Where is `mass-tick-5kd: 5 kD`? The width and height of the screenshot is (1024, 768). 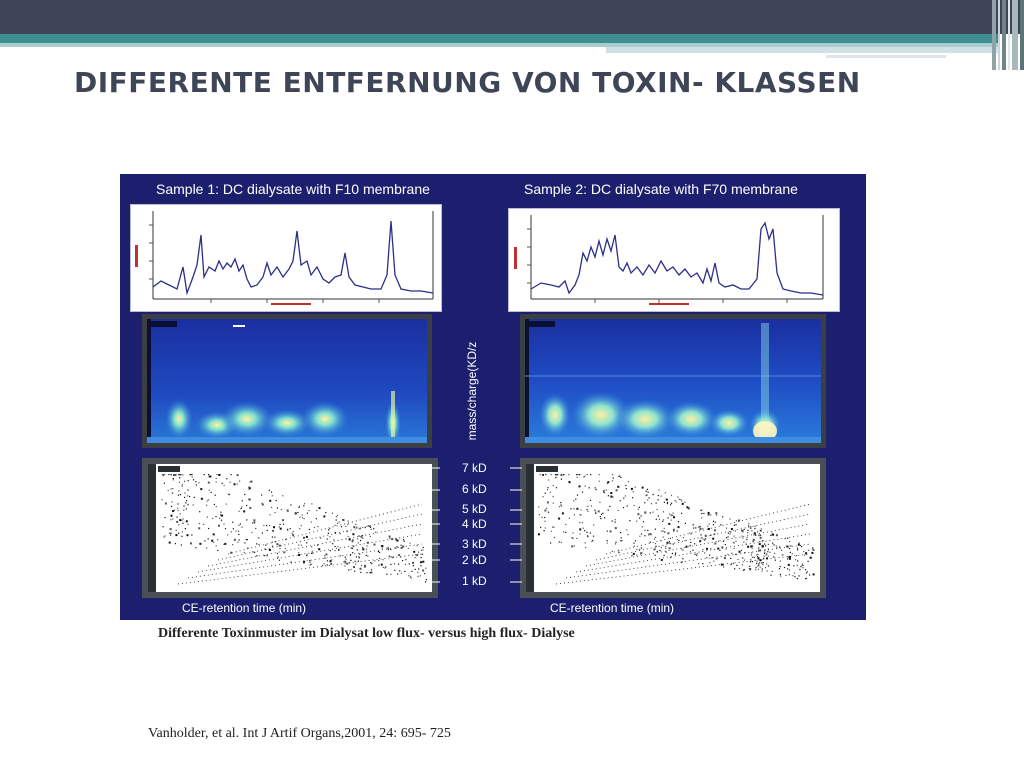 mass-tick-5kd: 5 kD is located at coordinates (474, 509).